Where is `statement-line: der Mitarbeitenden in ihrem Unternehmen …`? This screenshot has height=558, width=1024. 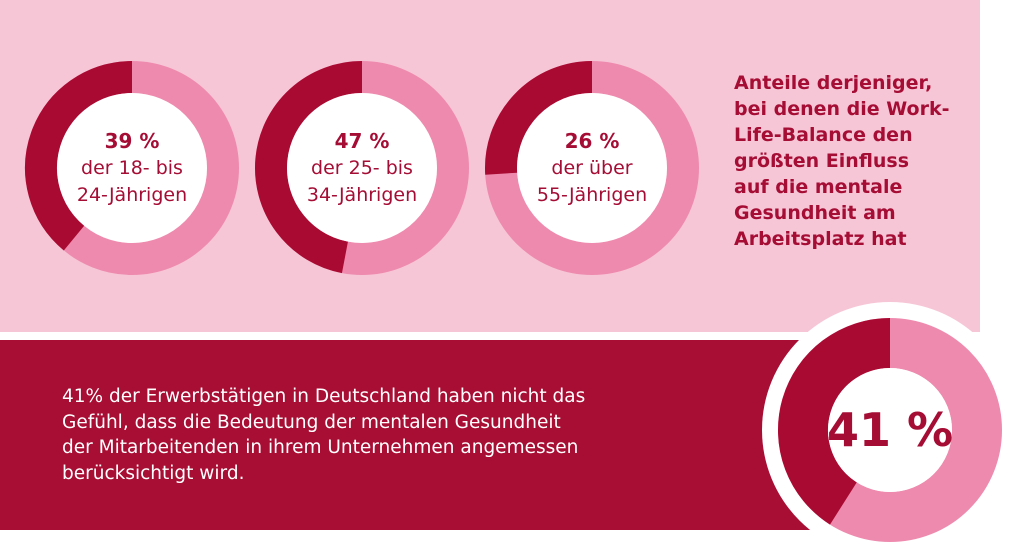 statement-line: der Mitarbeitenden in ihrem Unternehmen … is located at coordinates (320, 447).